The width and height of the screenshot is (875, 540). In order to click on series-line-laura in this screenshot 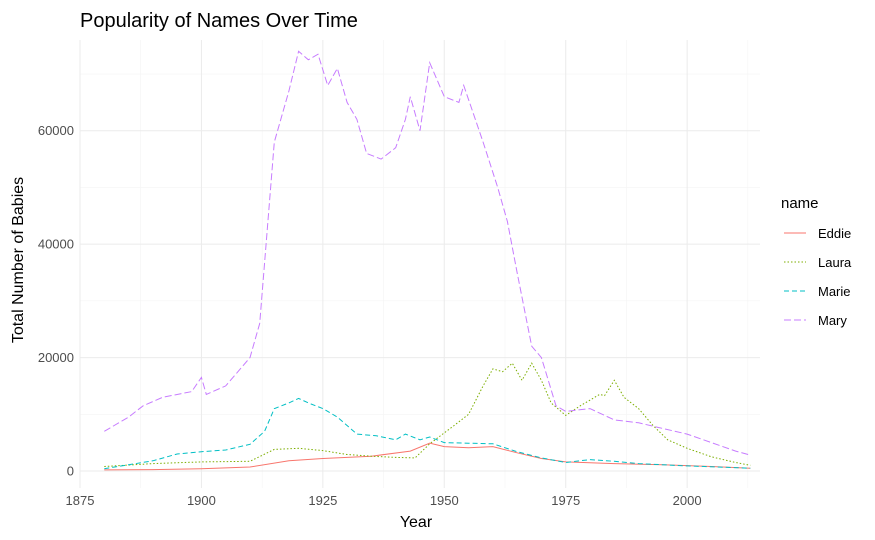, I will do `click(427, 414)`.